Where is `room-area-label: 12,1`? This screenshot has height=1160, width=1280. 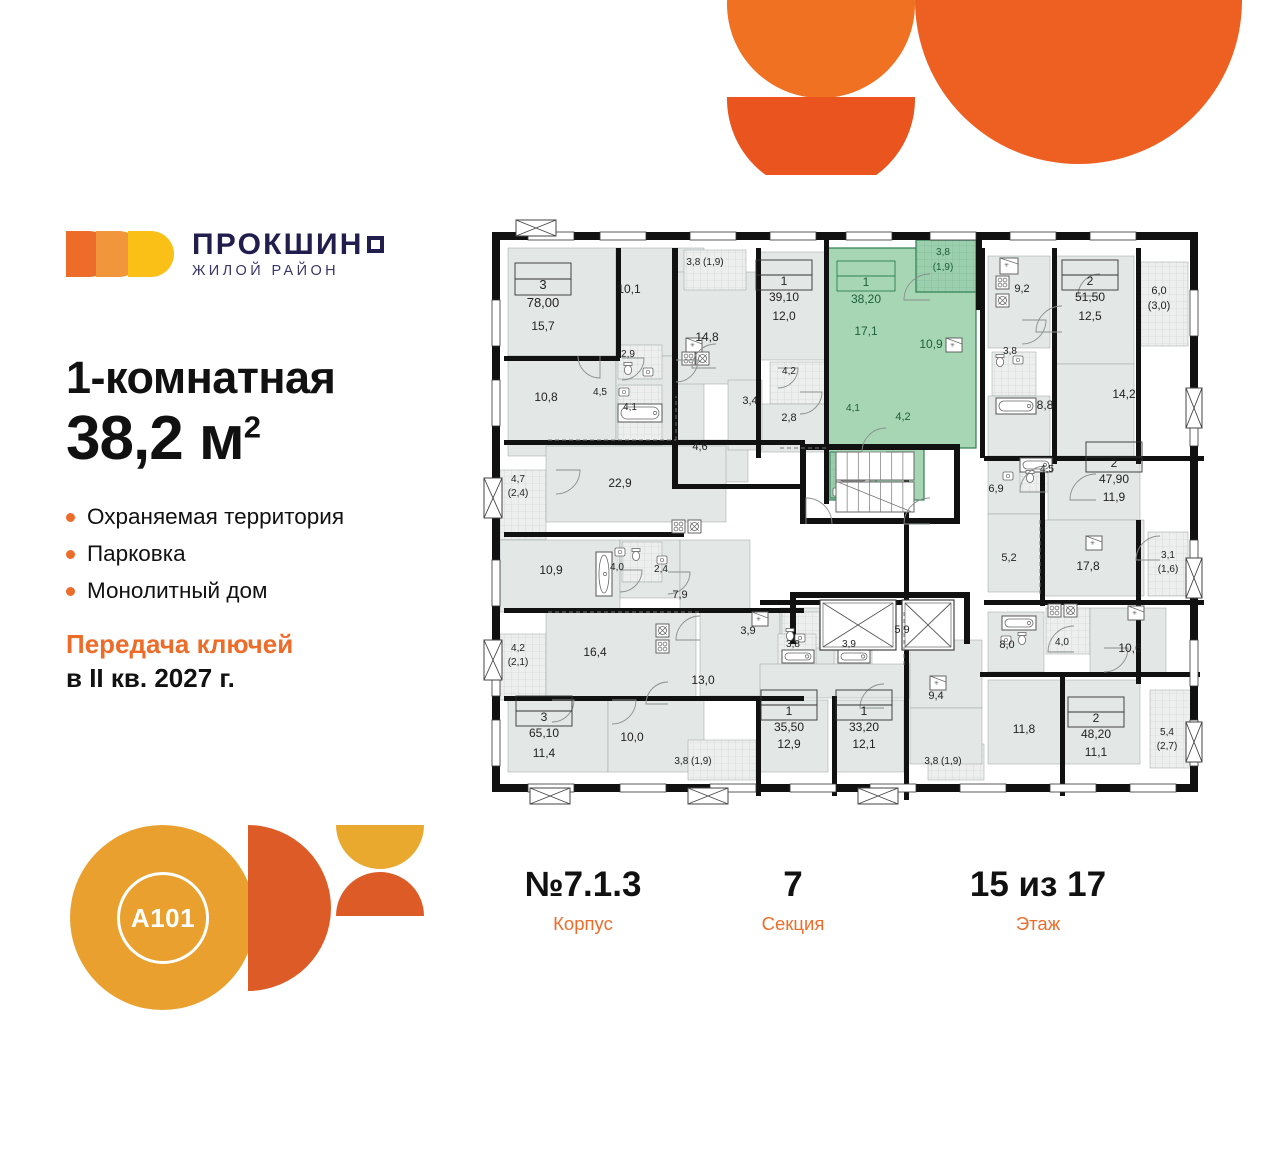
room-area-label: 12,1 is located at coordinates (864, 744).